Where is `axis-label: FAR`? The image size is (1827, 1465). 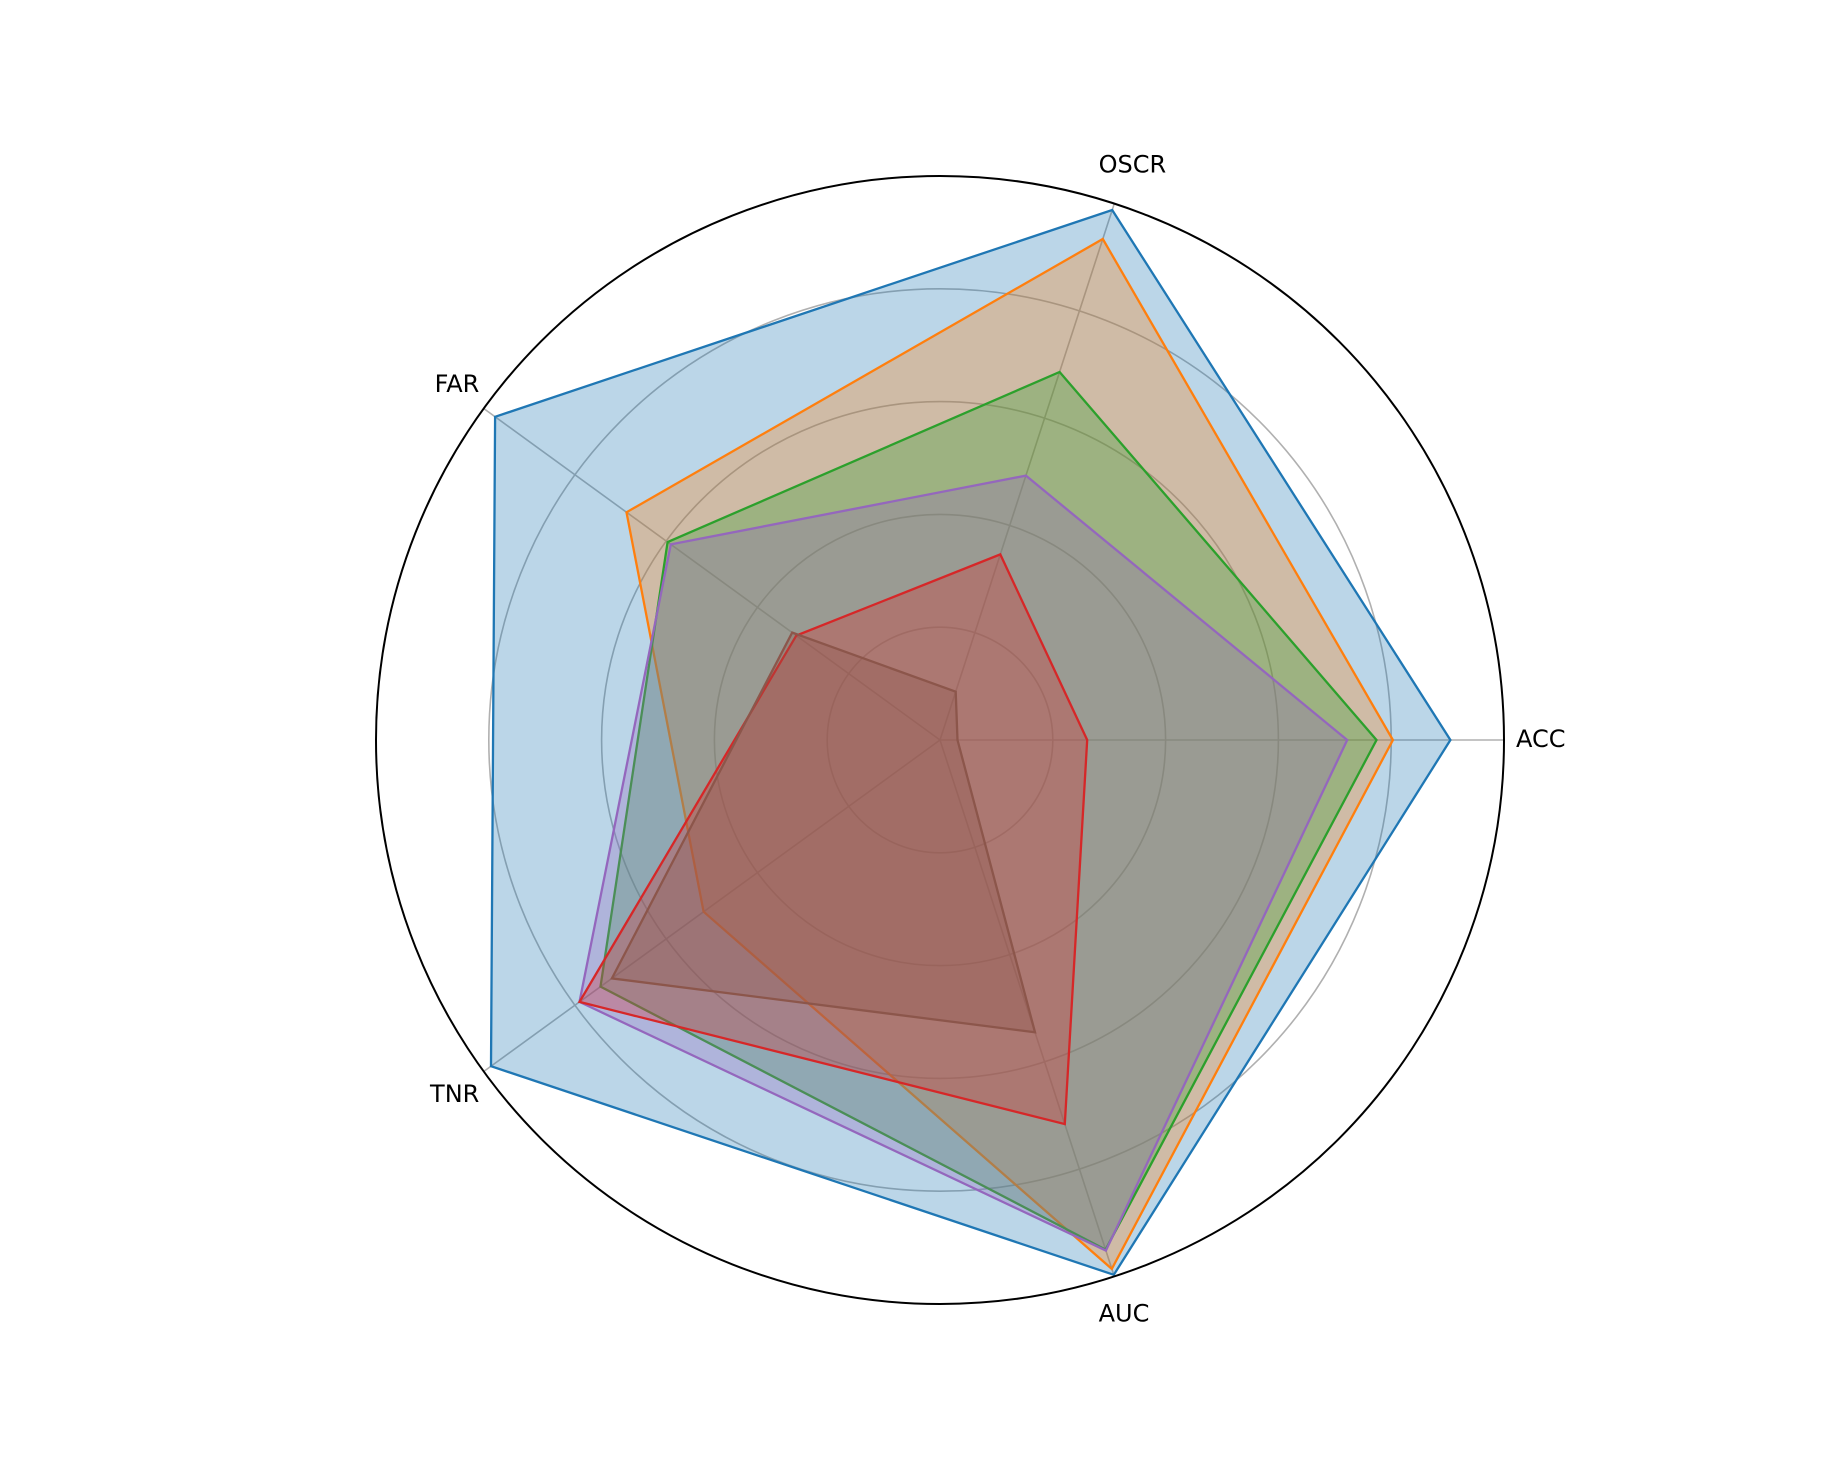 axis-label: FAR is located at coordinates (457, 384).